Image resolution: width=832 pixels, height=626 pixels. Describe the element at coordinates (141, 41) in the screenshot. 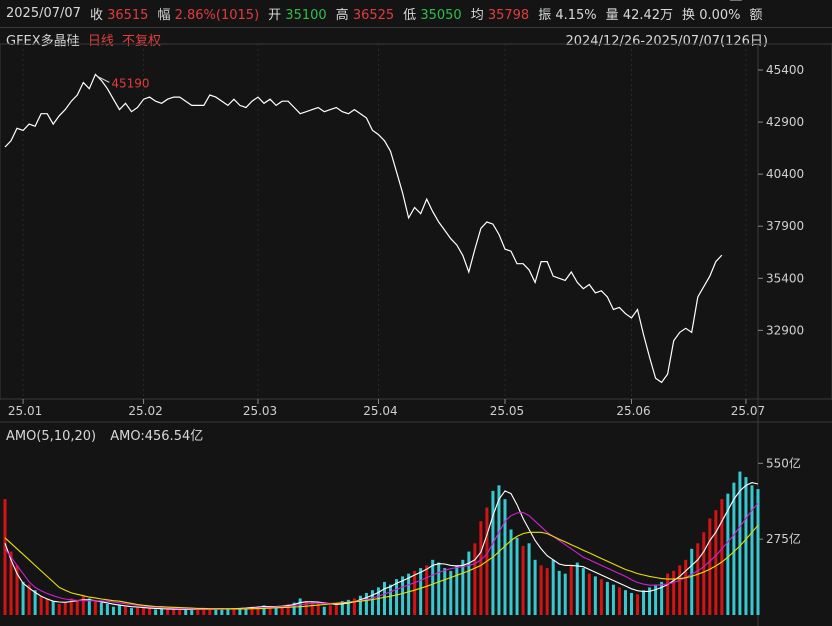

I see `adjust-tag: 不复权` at that location.